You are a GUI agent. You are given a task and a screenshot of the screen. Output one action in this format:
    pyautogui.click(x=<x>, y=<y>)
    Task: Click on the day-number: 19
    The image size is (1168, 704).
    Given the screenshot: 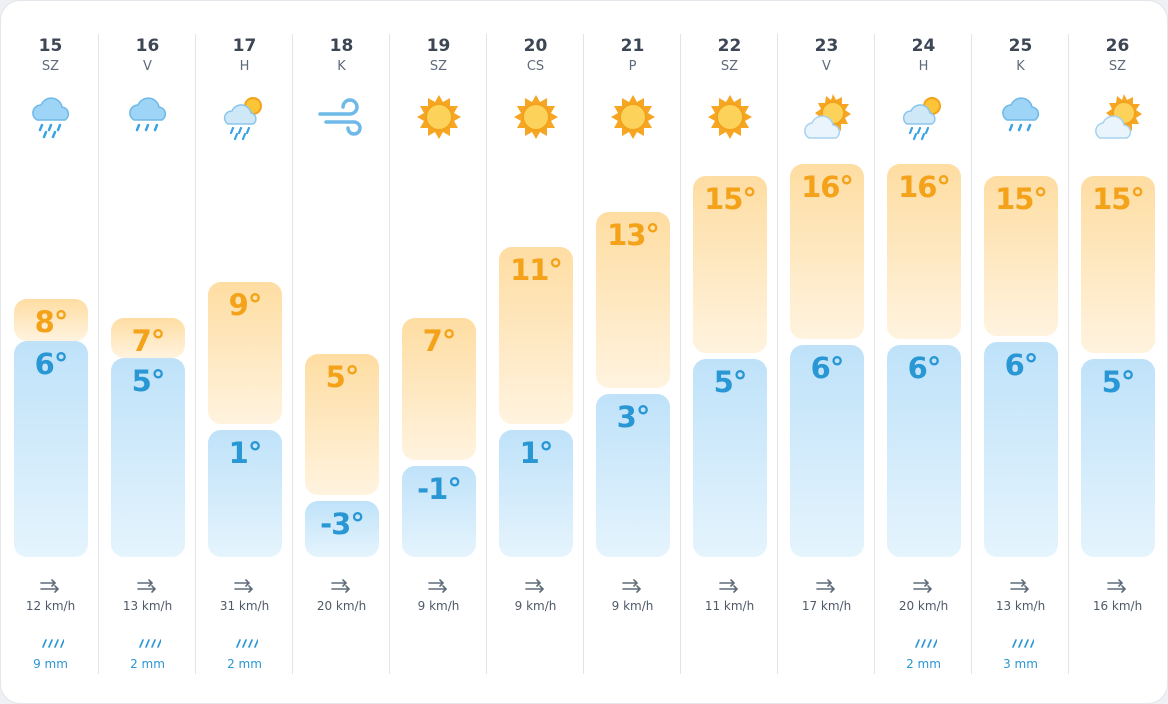 What is the action you would take?
    pyautogui.click(x=438, y=46)
    